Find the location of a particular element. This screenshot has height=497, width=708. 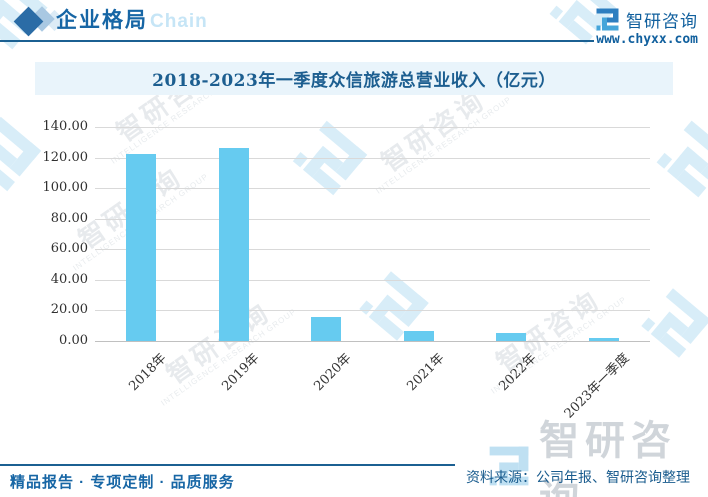

chart-title-band: 2018-2023年一季度众信旅游总营业收入（亿元） is located at coordinates (354, 78).